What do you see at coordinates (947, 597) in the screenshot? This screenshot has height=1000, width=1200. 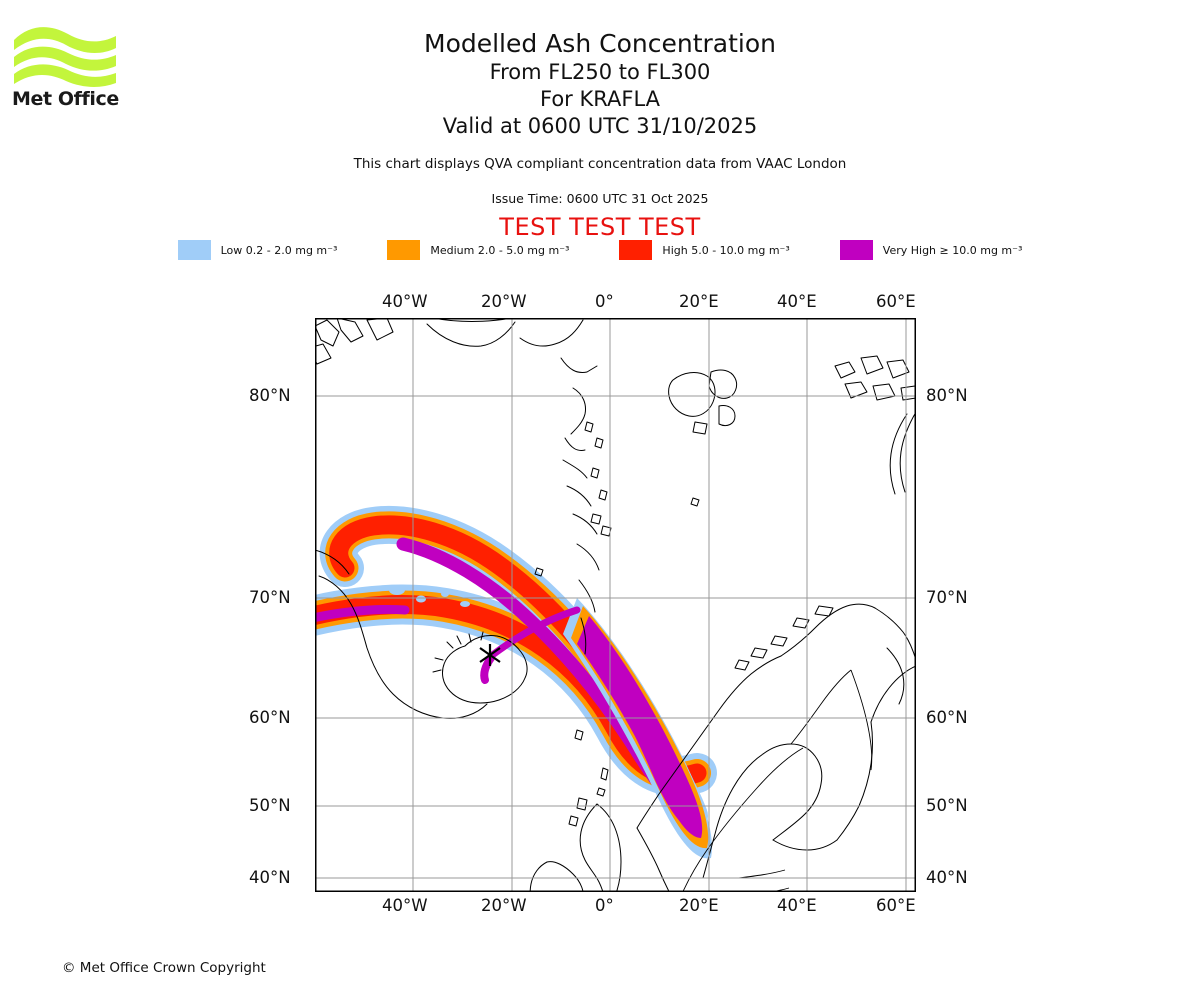 I see `lat-tick-right-1: 70°N` at bounding box center [947, 597].